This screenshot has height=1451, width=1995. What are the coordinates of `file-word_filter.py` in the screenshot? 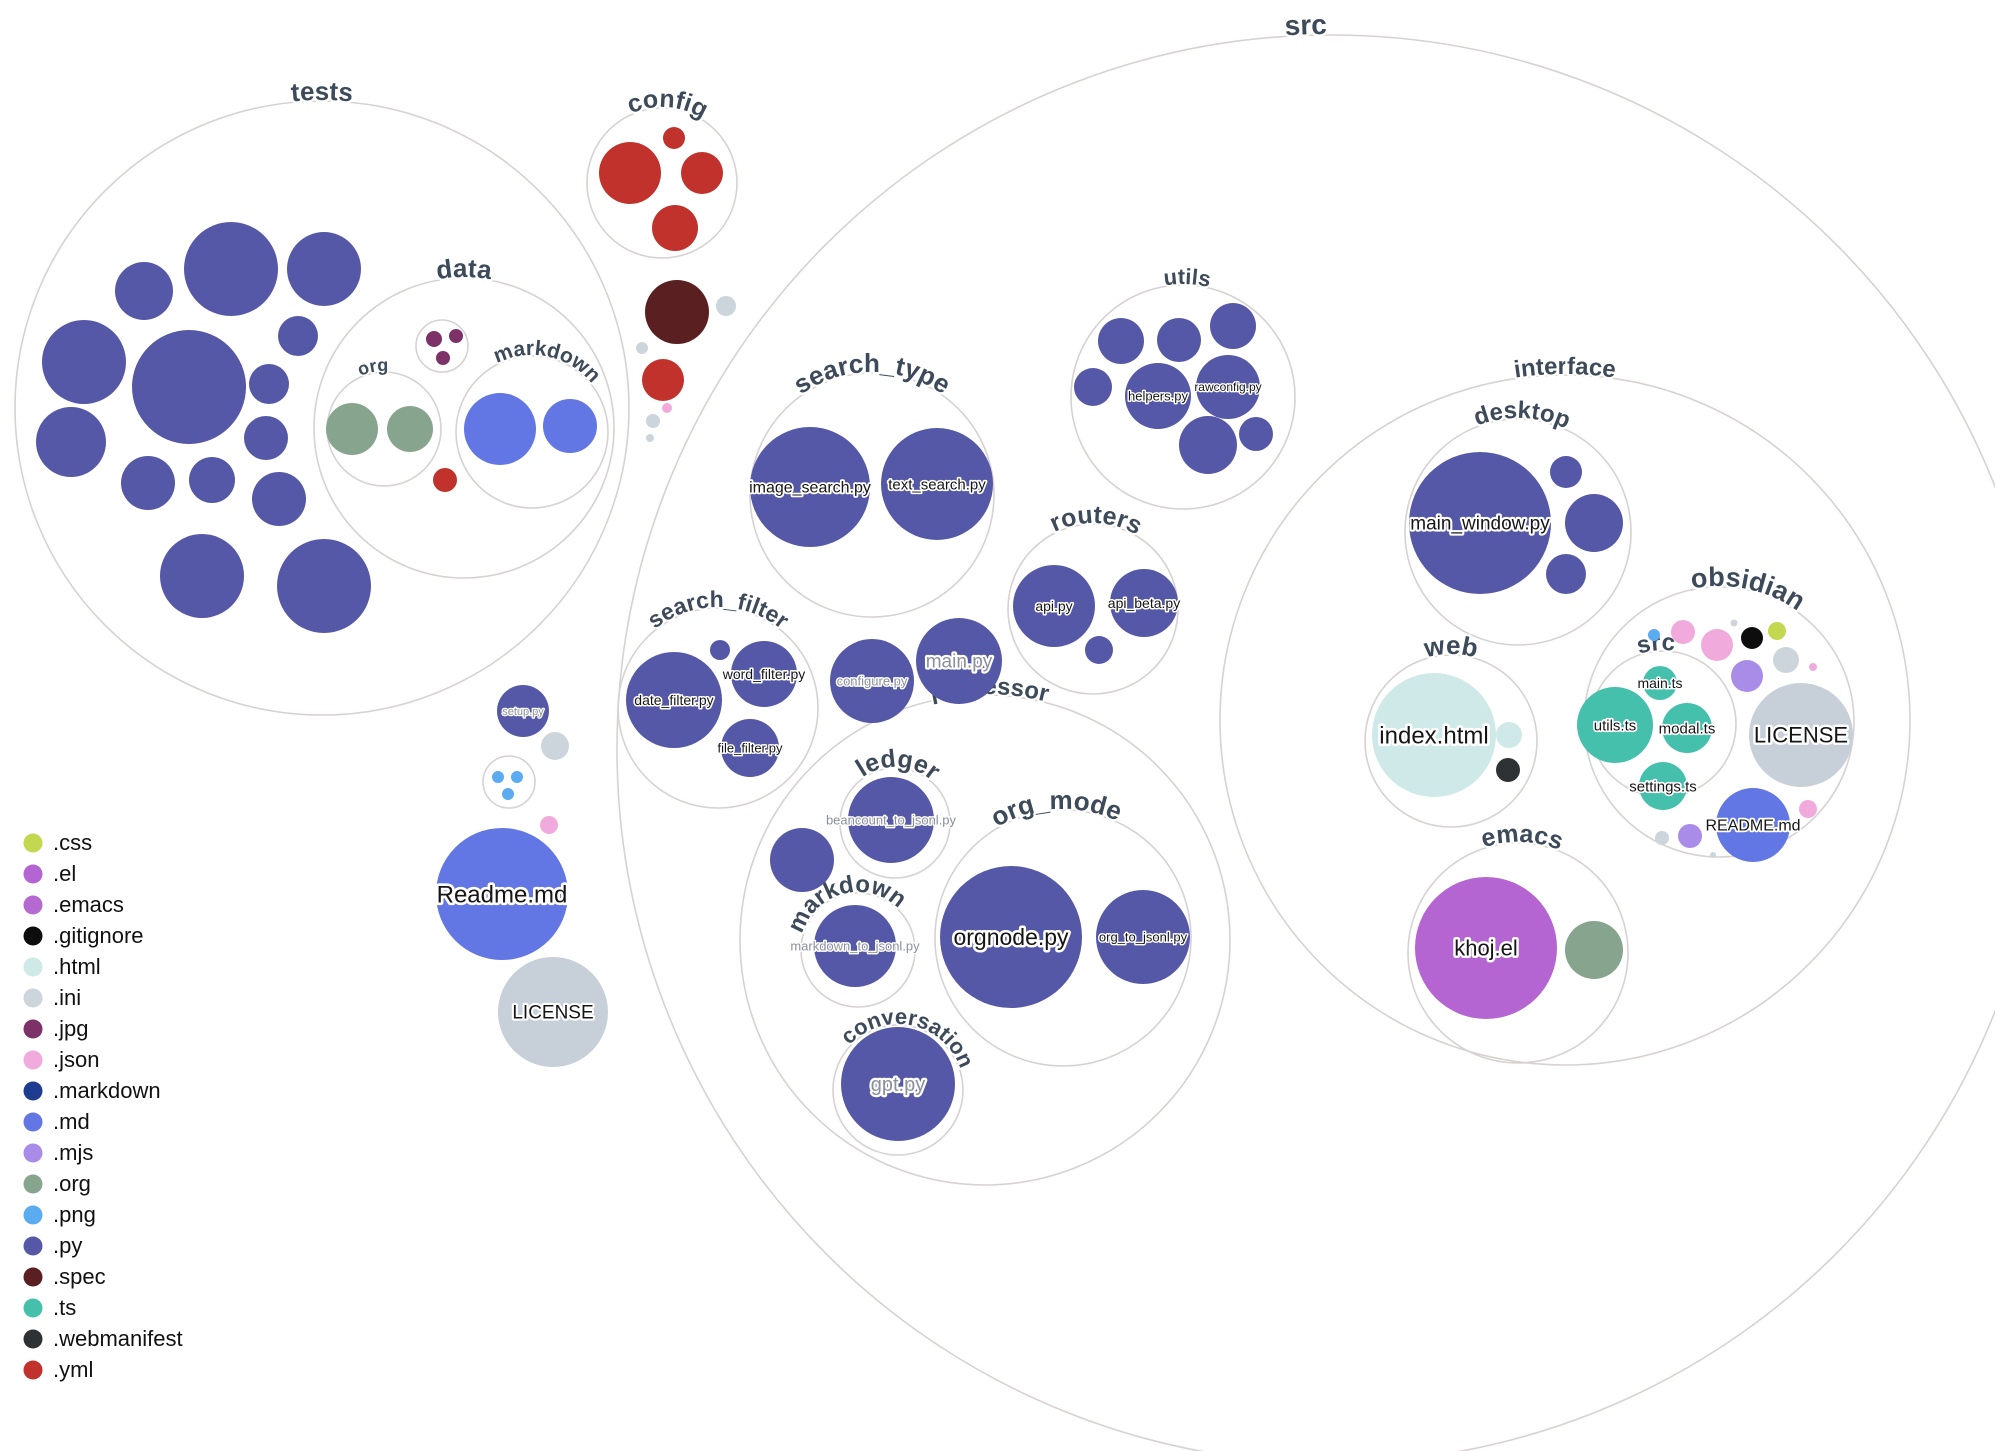 It's located at (764, 674).